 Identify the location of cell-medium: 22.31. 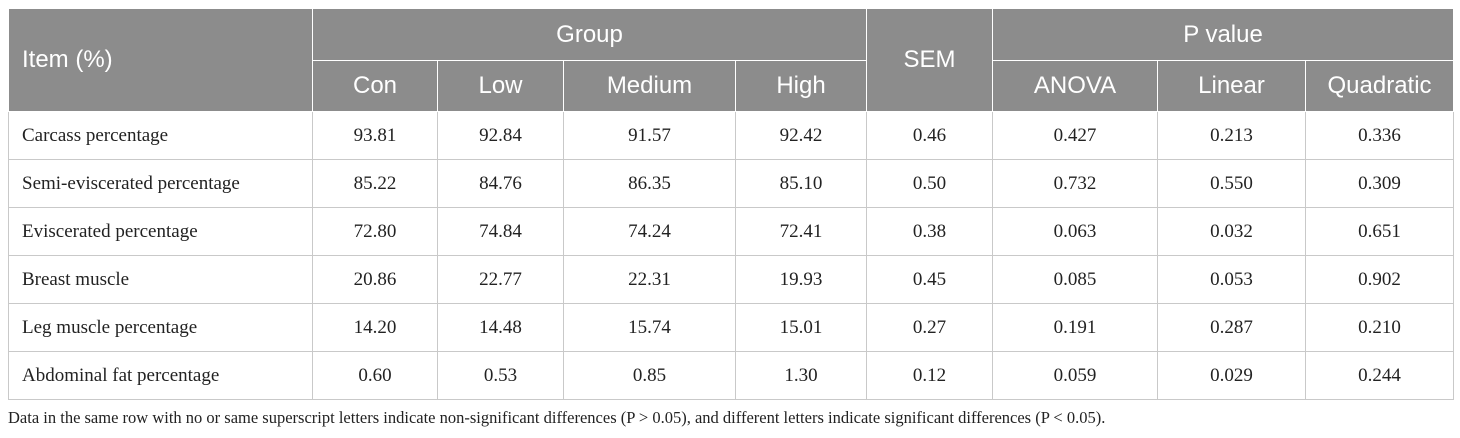
(649, 279).